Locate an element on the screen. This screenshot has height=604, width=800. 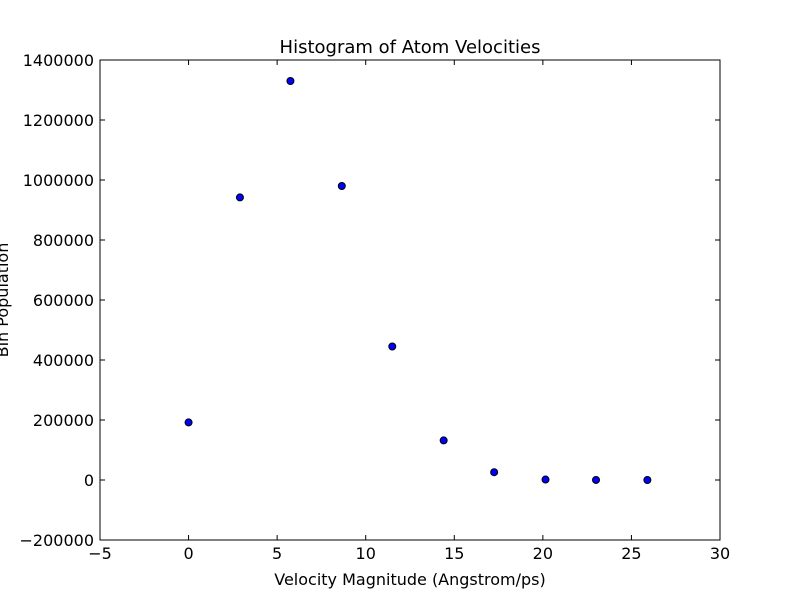
y-tick-label: 400000 is located at coordinates (63, 360).